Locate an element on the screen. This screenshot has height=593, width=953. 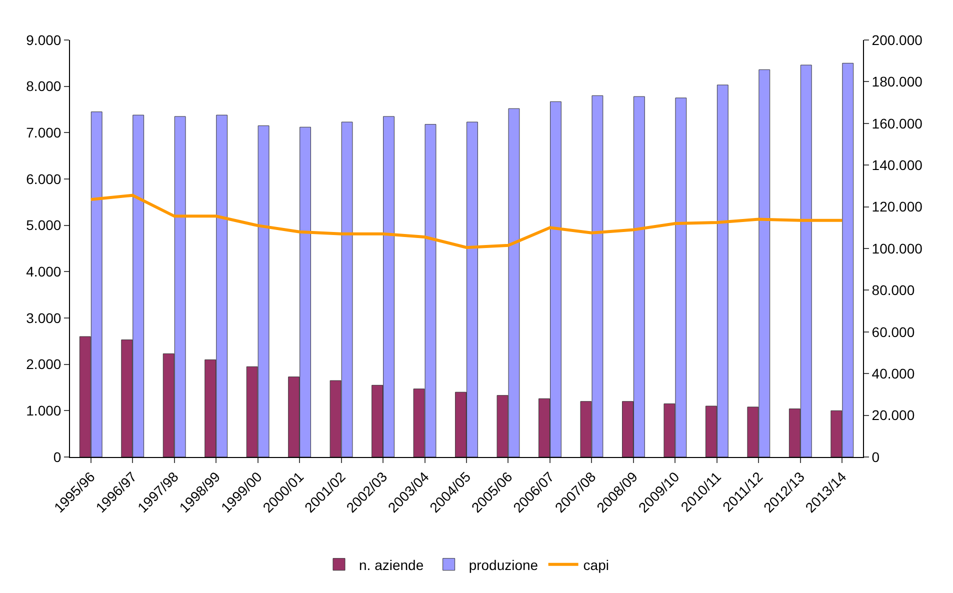
legend-label: capi is located at coordinates (596, 564).